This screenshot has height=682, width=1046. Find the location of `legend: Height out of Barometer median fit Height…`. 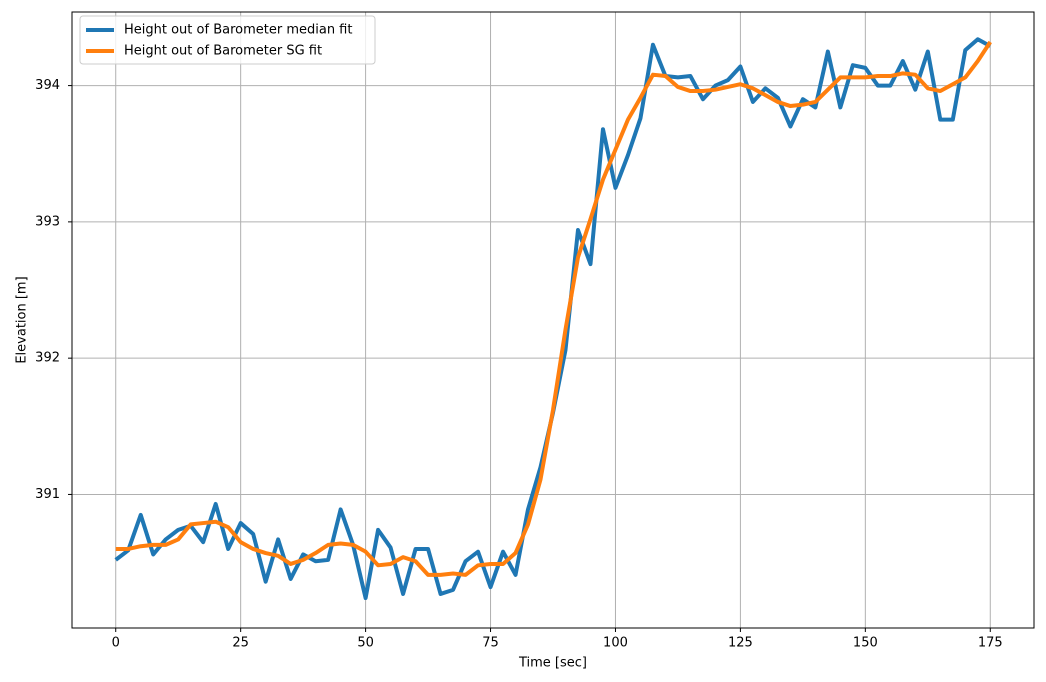

legend: Height out of Barometer median fit Height… is located at coordinates (227, 40).